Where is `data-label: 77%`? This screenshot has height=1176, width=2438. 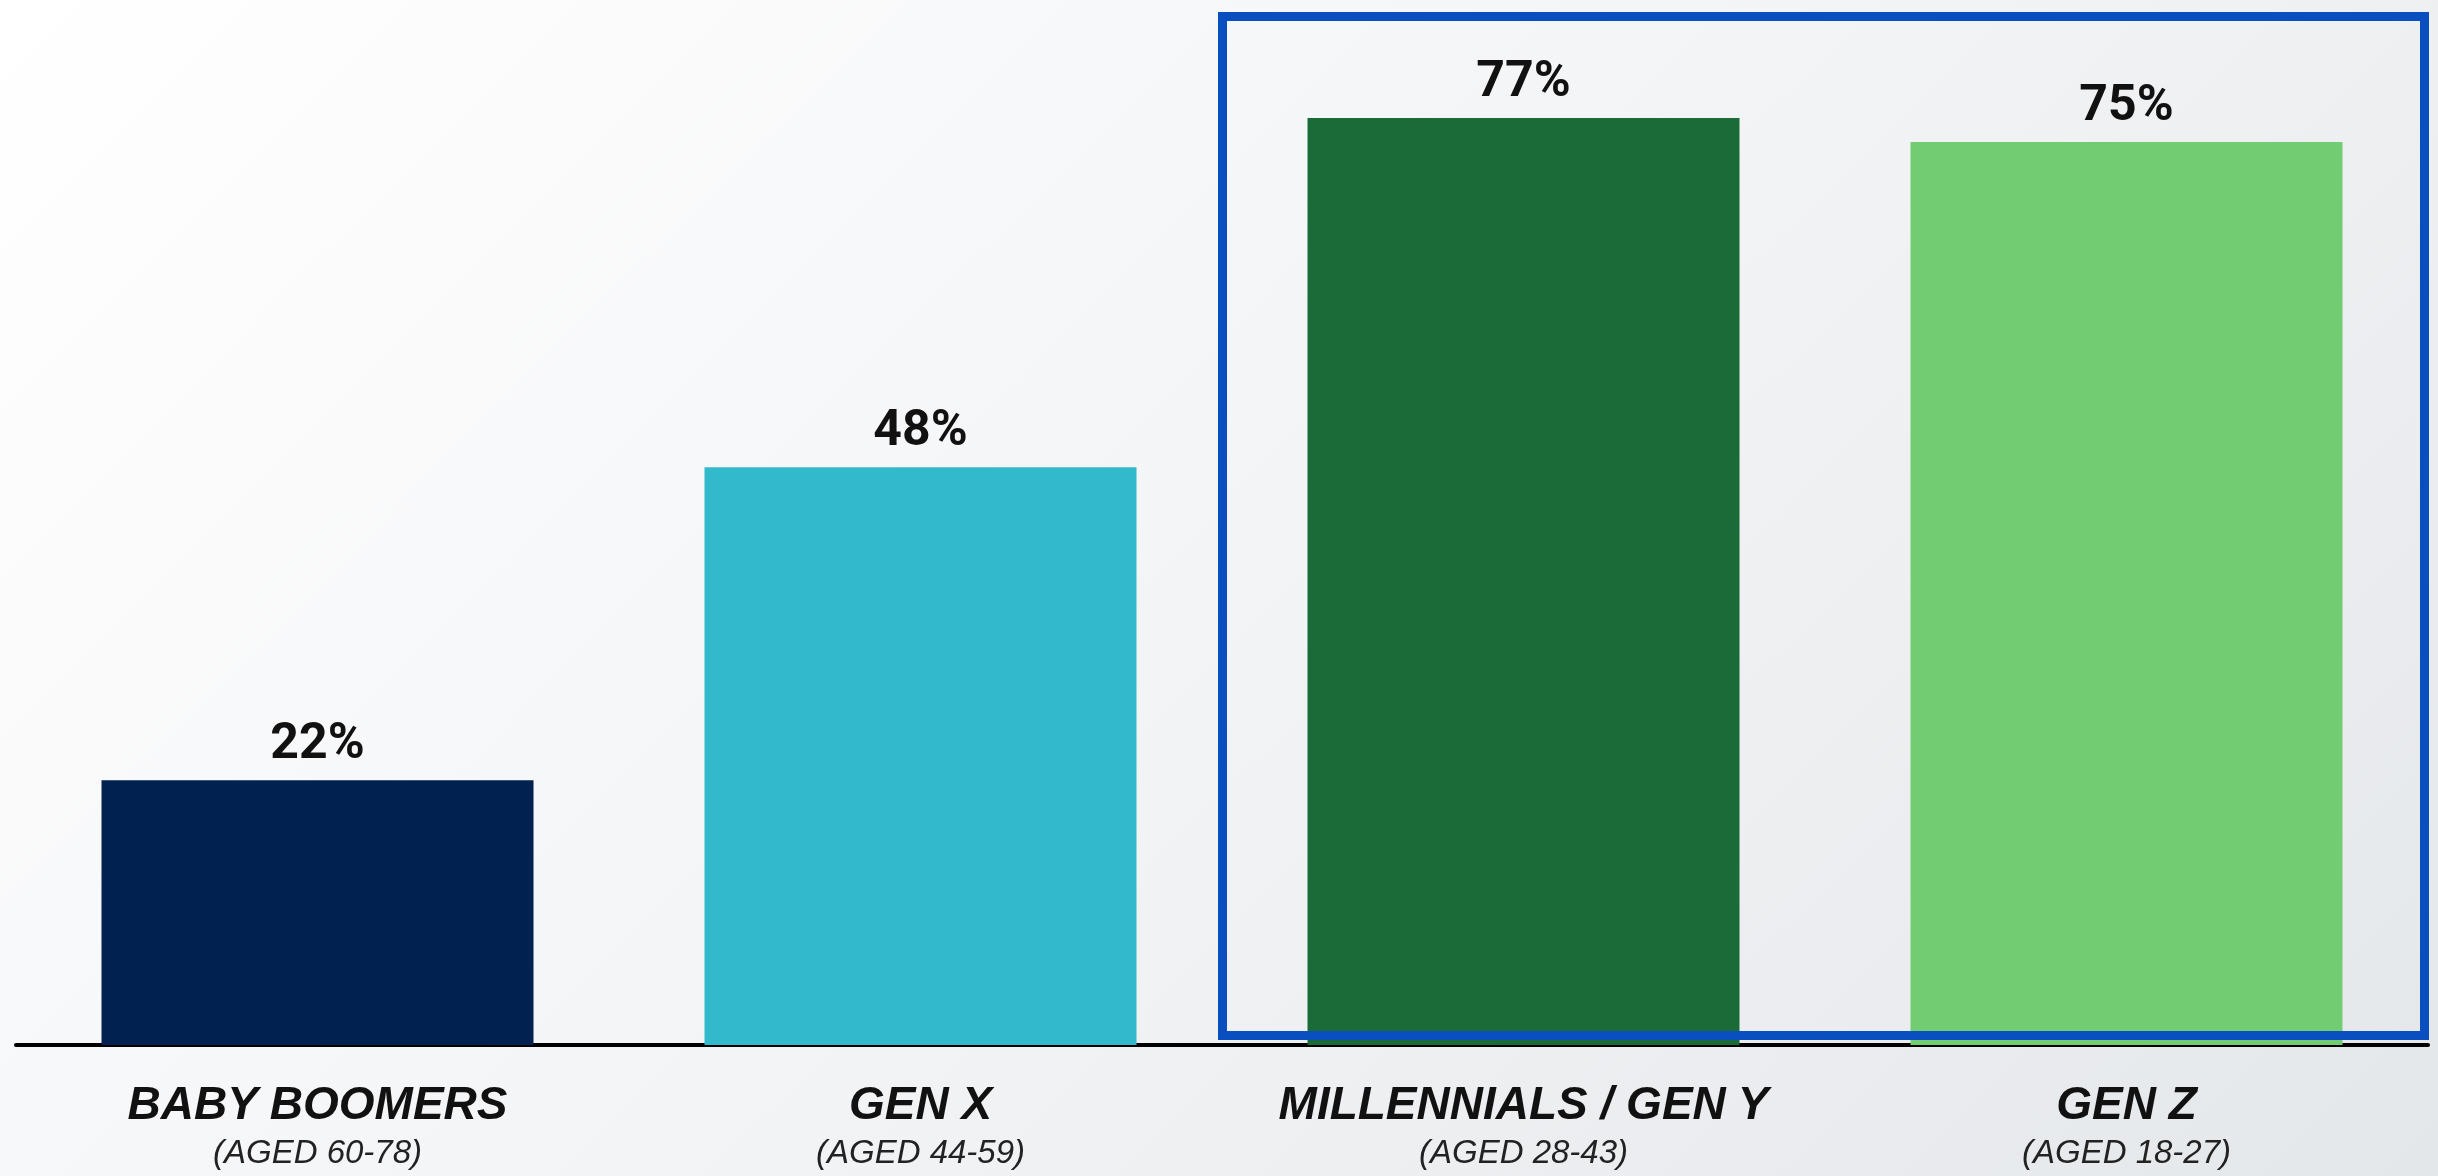 data-label: 77% is located at coordinates (1523, 79).